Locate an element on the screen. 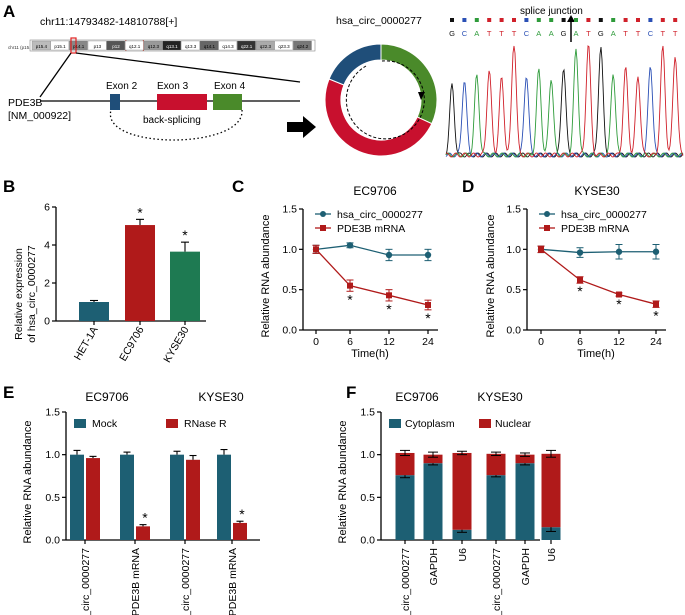  sanger-chromatogram is located at coordinates (564, 101).